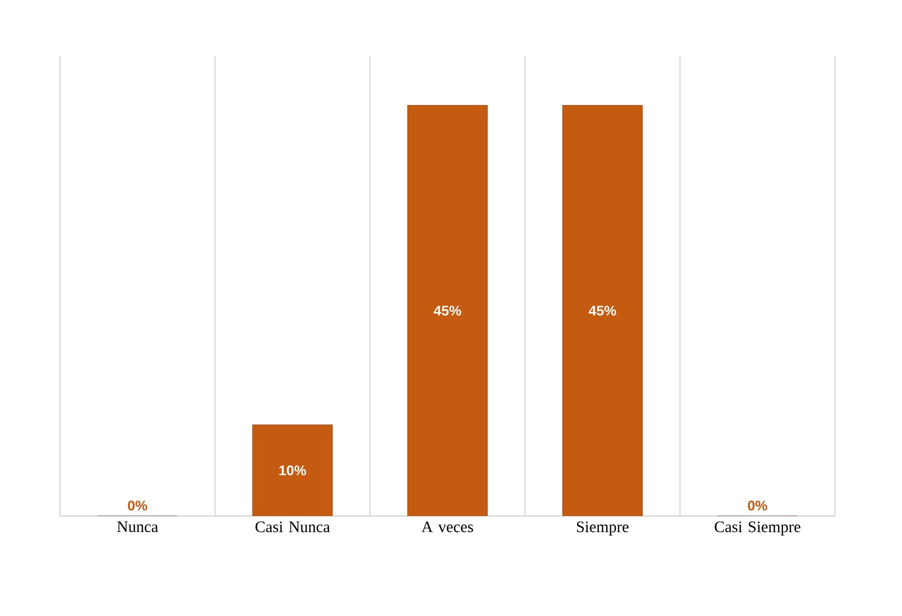 The height and width of the screenshot is (616, 902). Describe the element at coordinates (293, 527) in the screenshot. I see `x-tick-label: Casi Nunca` at that location.